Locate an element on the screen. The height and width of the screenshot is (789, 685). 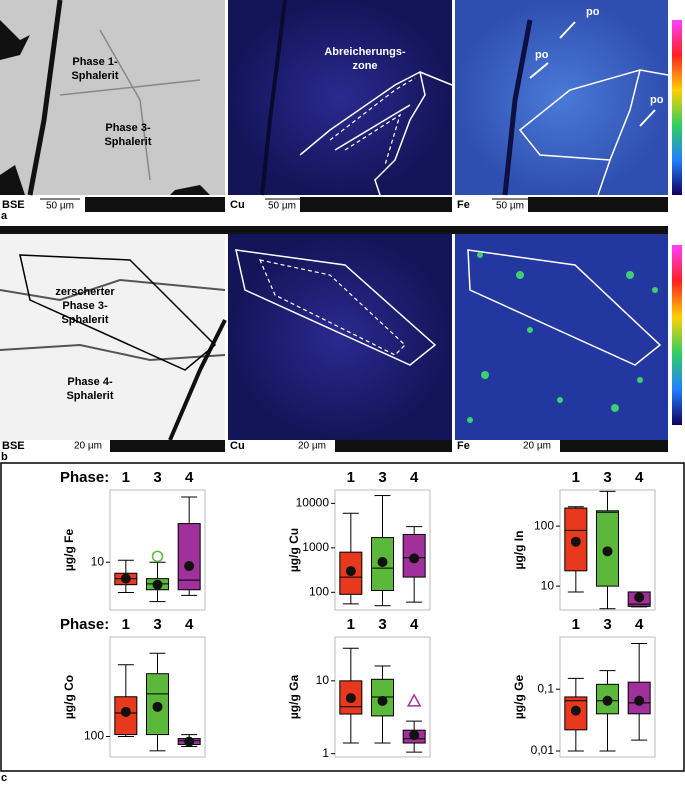
colorbar is located at coordinates (677, 107).